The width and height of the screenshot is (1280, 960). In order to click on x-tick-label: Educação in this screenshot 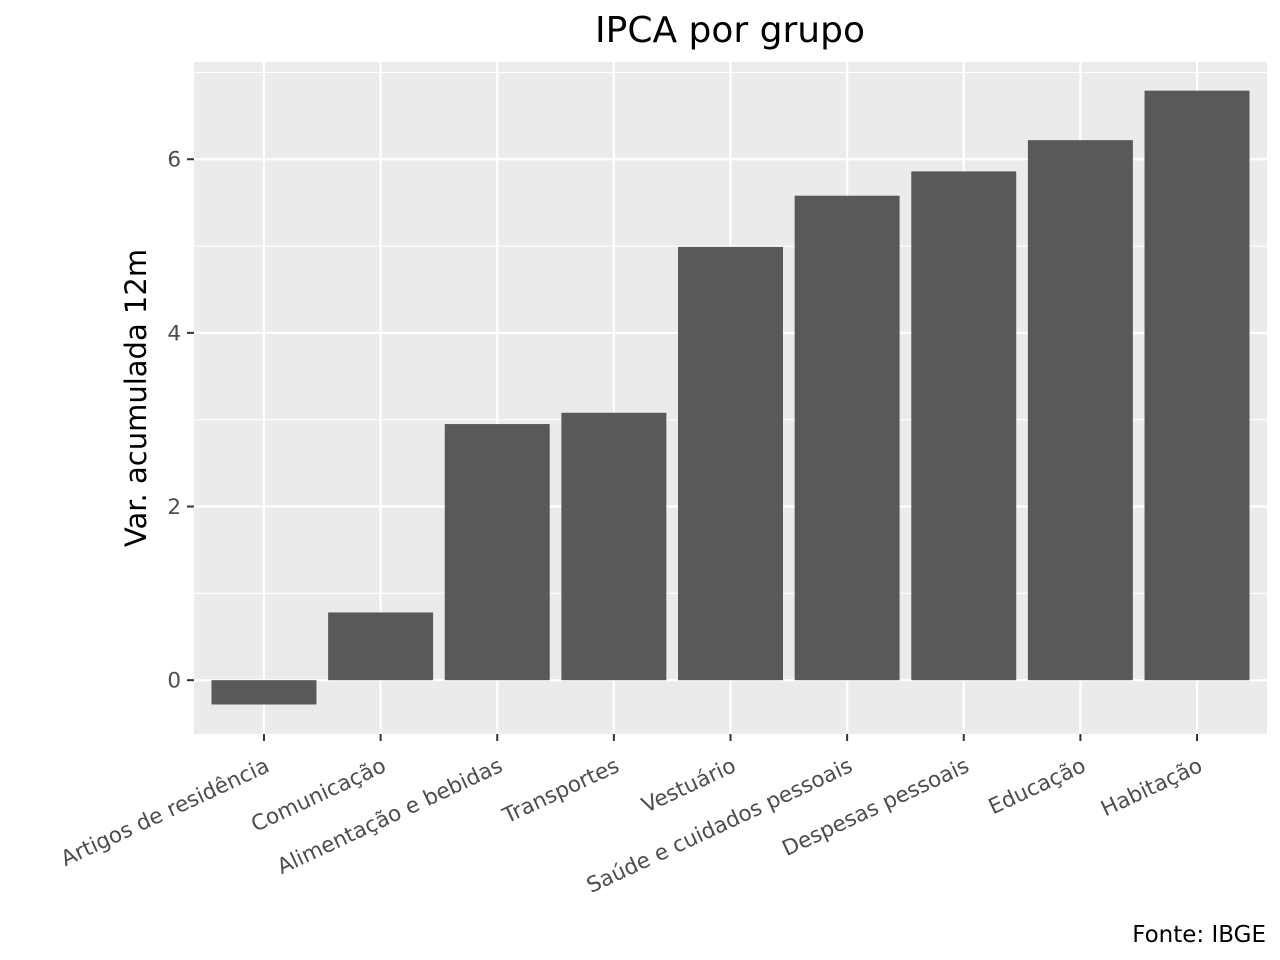, I will do `click(1037, 786)`.